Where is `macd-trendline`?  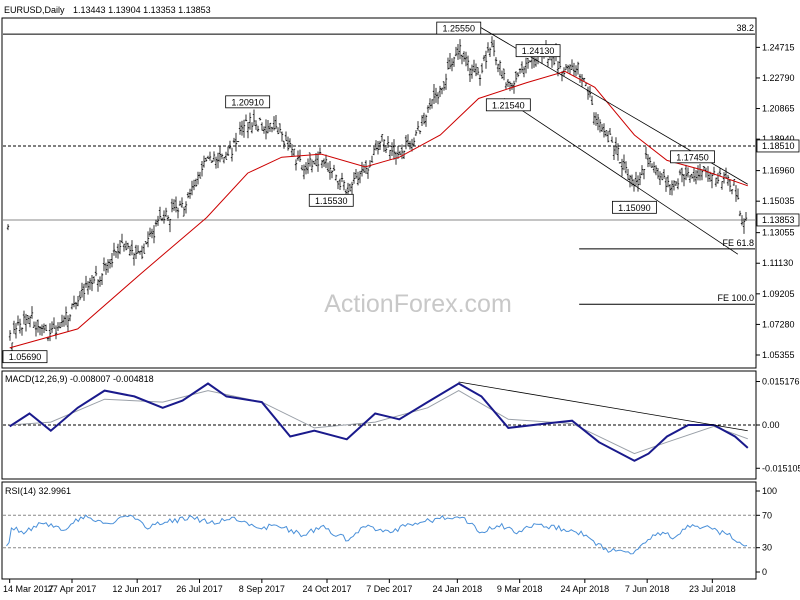
macd-trendline is located at coordinates (603, 406).